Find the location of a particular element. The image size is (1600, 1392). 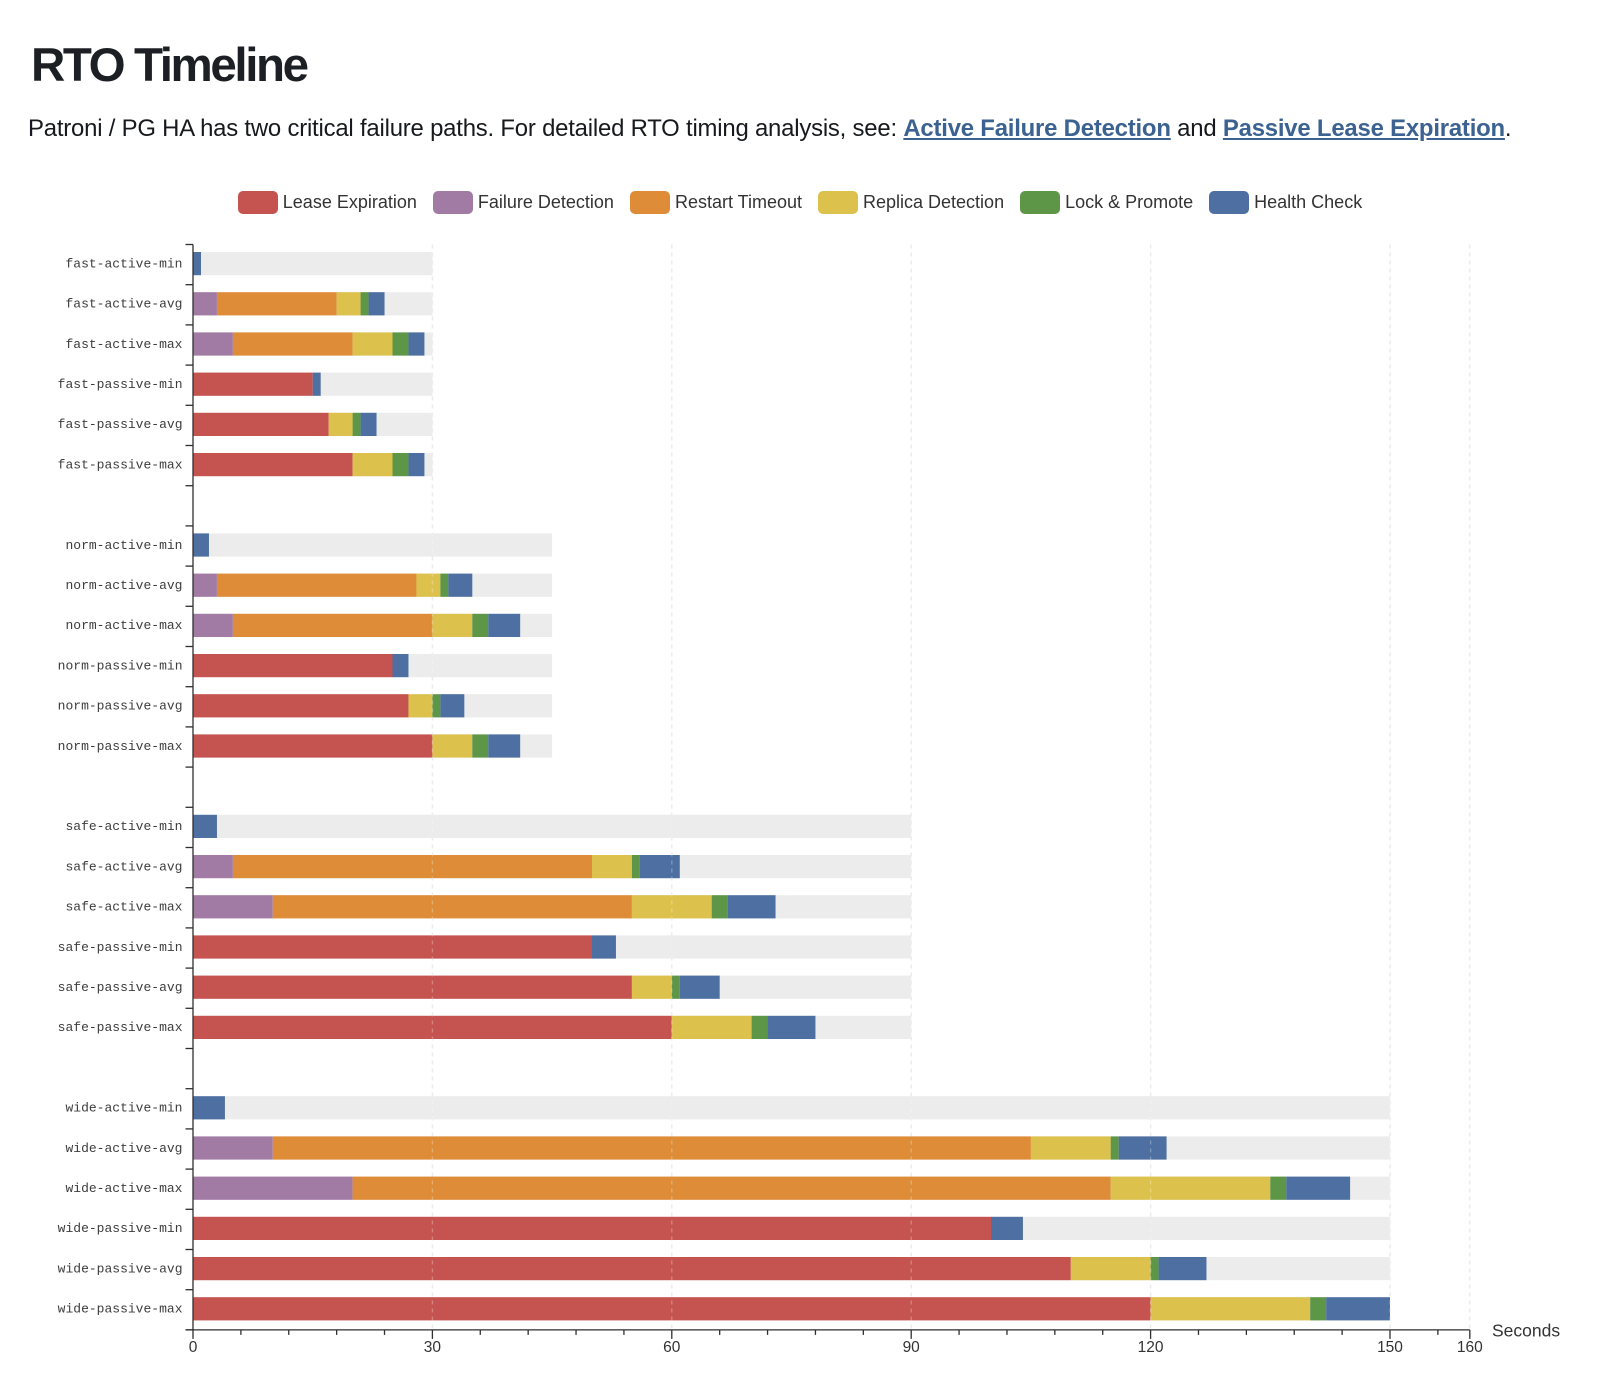

svg-text: Seconds is located at coordinates (1526, 1331).